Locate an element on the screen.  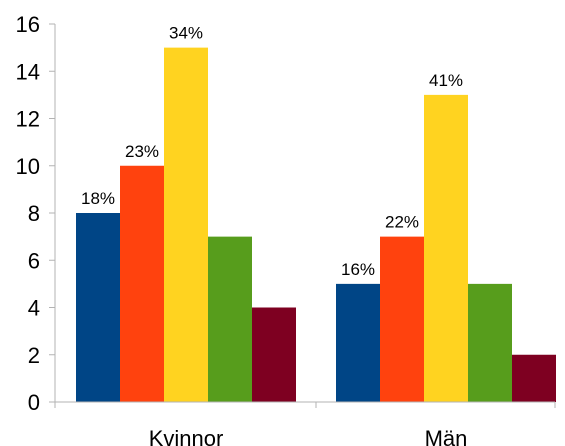
bar-kvinnor-s4 is located at coordinates (230, 319).